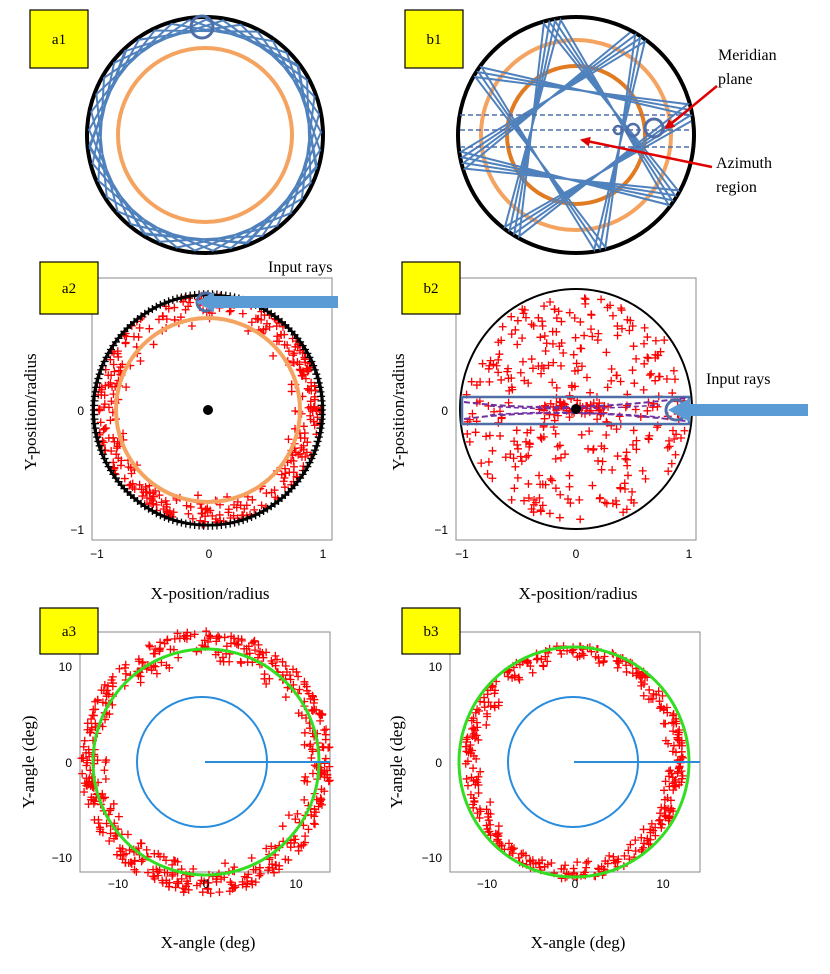 This screenshot has height=974, width=830. What do you see at coordinates (206, 884) in the screenshot?
I see `a3-xtick-label: 0` at bounding box center [206, 884].